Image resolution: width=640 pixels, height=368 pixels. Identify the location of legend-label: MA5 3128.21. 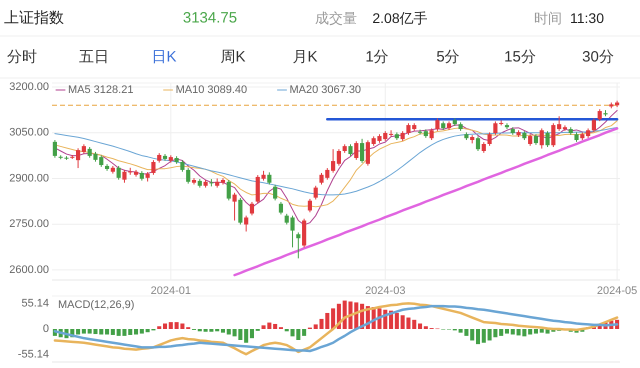
(101, 90).